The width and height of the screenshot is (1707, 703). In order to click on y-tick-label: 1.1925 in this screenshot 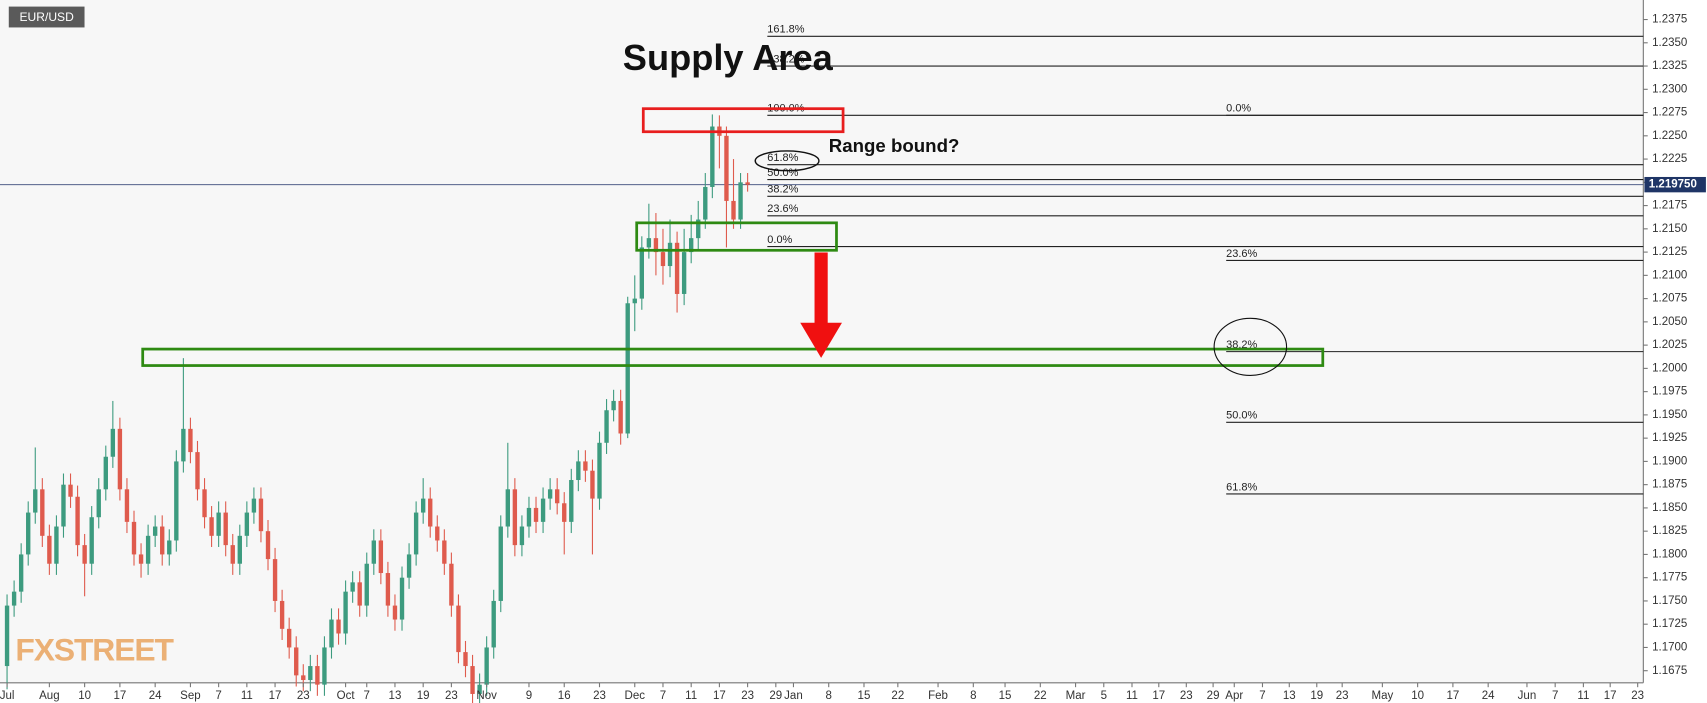, I will do `click(1669, 438)`.